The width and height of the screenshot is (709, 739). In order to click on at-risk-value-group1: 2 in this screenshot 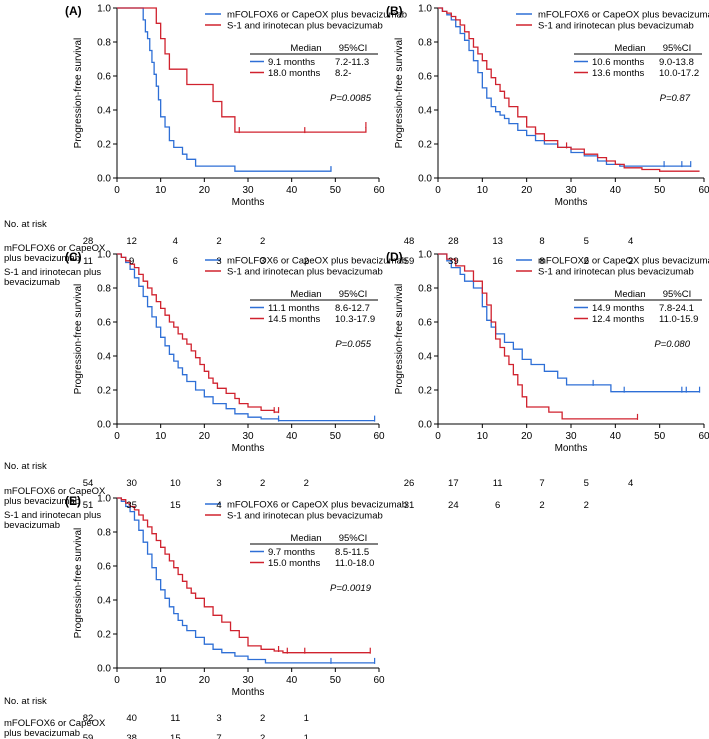, I will do `click(306, 483)`.